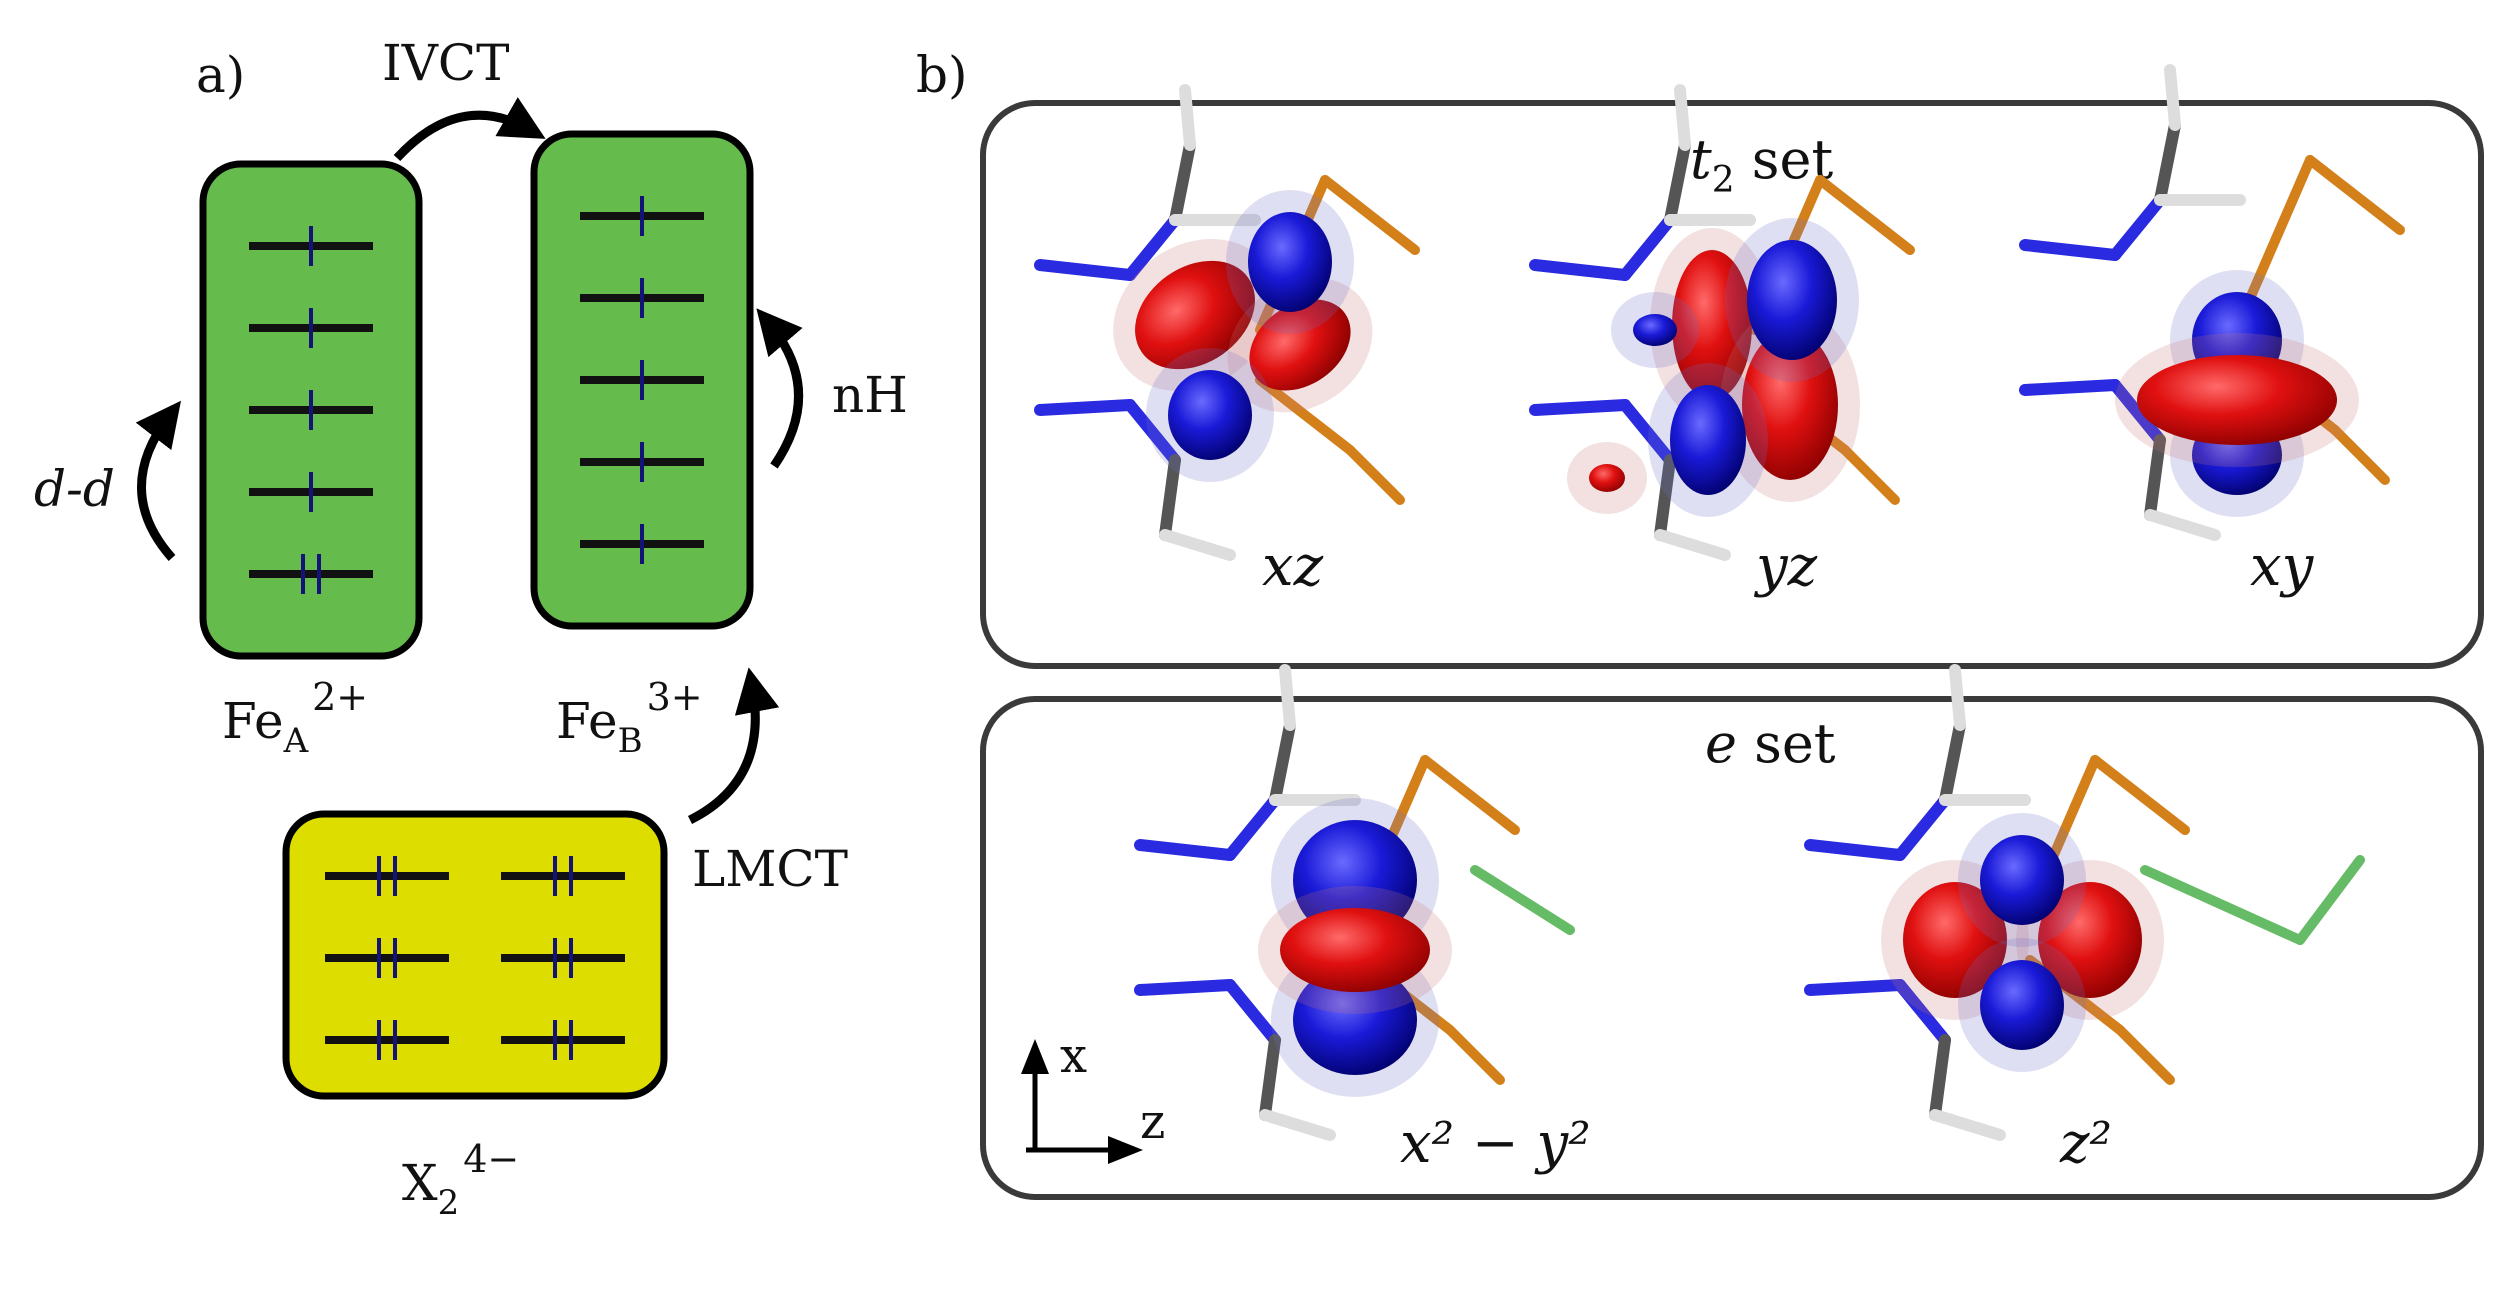 The height and width of the screenshot is (1297, 2509). What do you see at coordinates (942, 75) in the screenshot?
I see `panel-b-tag: b)` at bounding box center [942, 75].